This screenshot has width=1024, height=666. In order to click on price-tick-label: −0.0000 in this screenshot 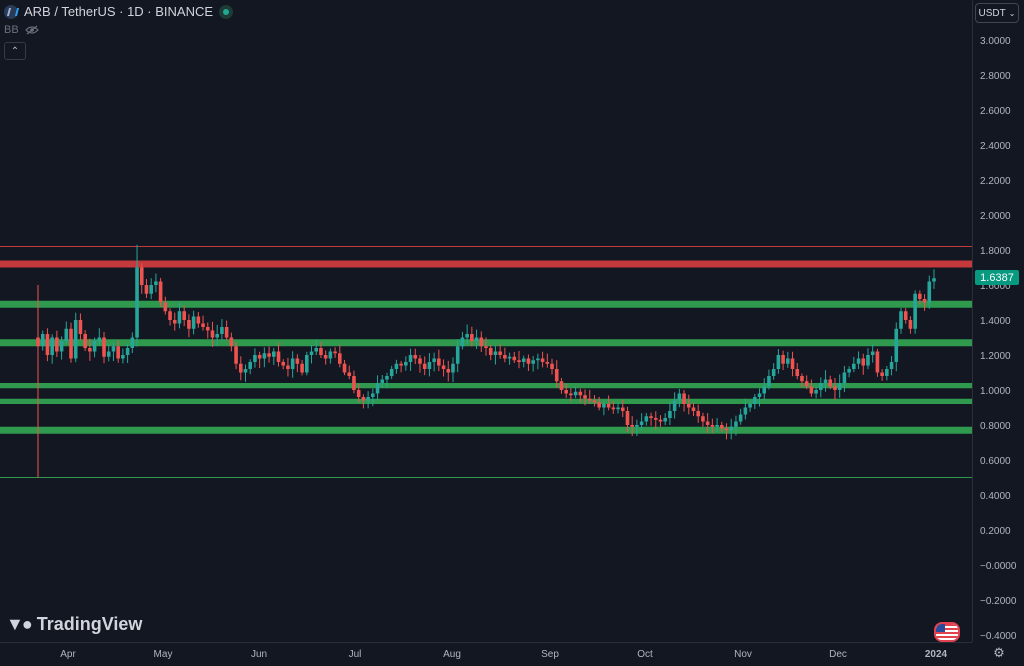, I will do `click(998, 566)`.